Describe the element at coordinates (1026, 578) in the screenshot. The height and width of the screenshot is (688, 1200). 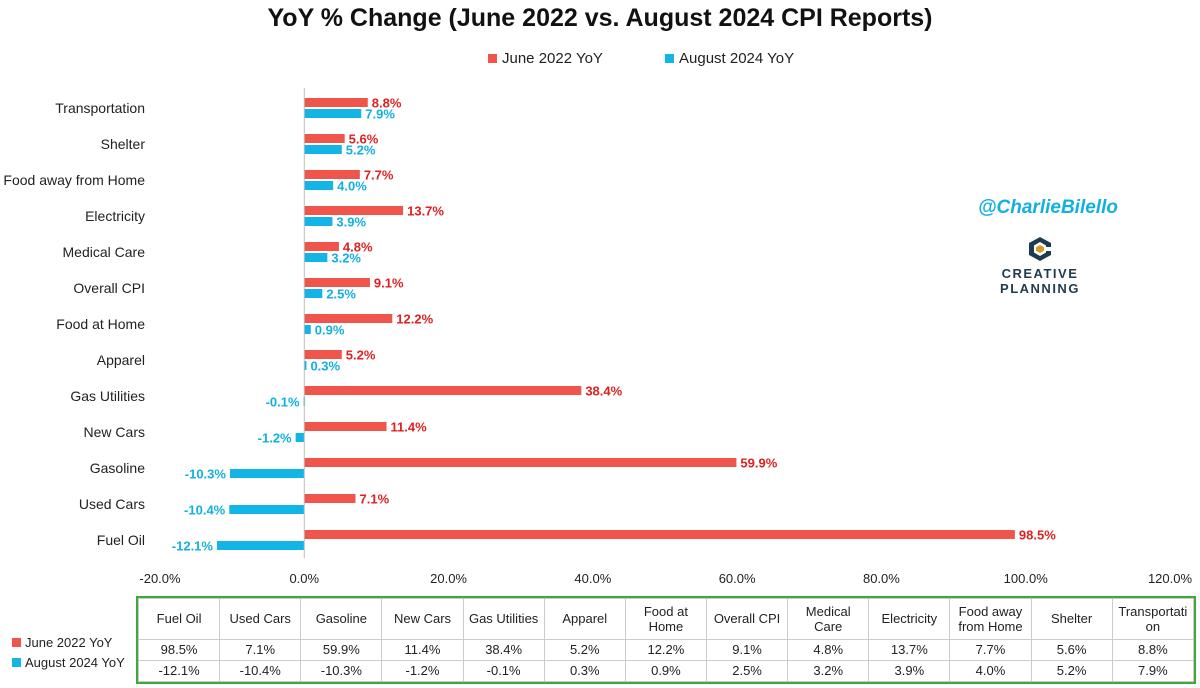
I see `x-tick-label: 100.0%` at that location.